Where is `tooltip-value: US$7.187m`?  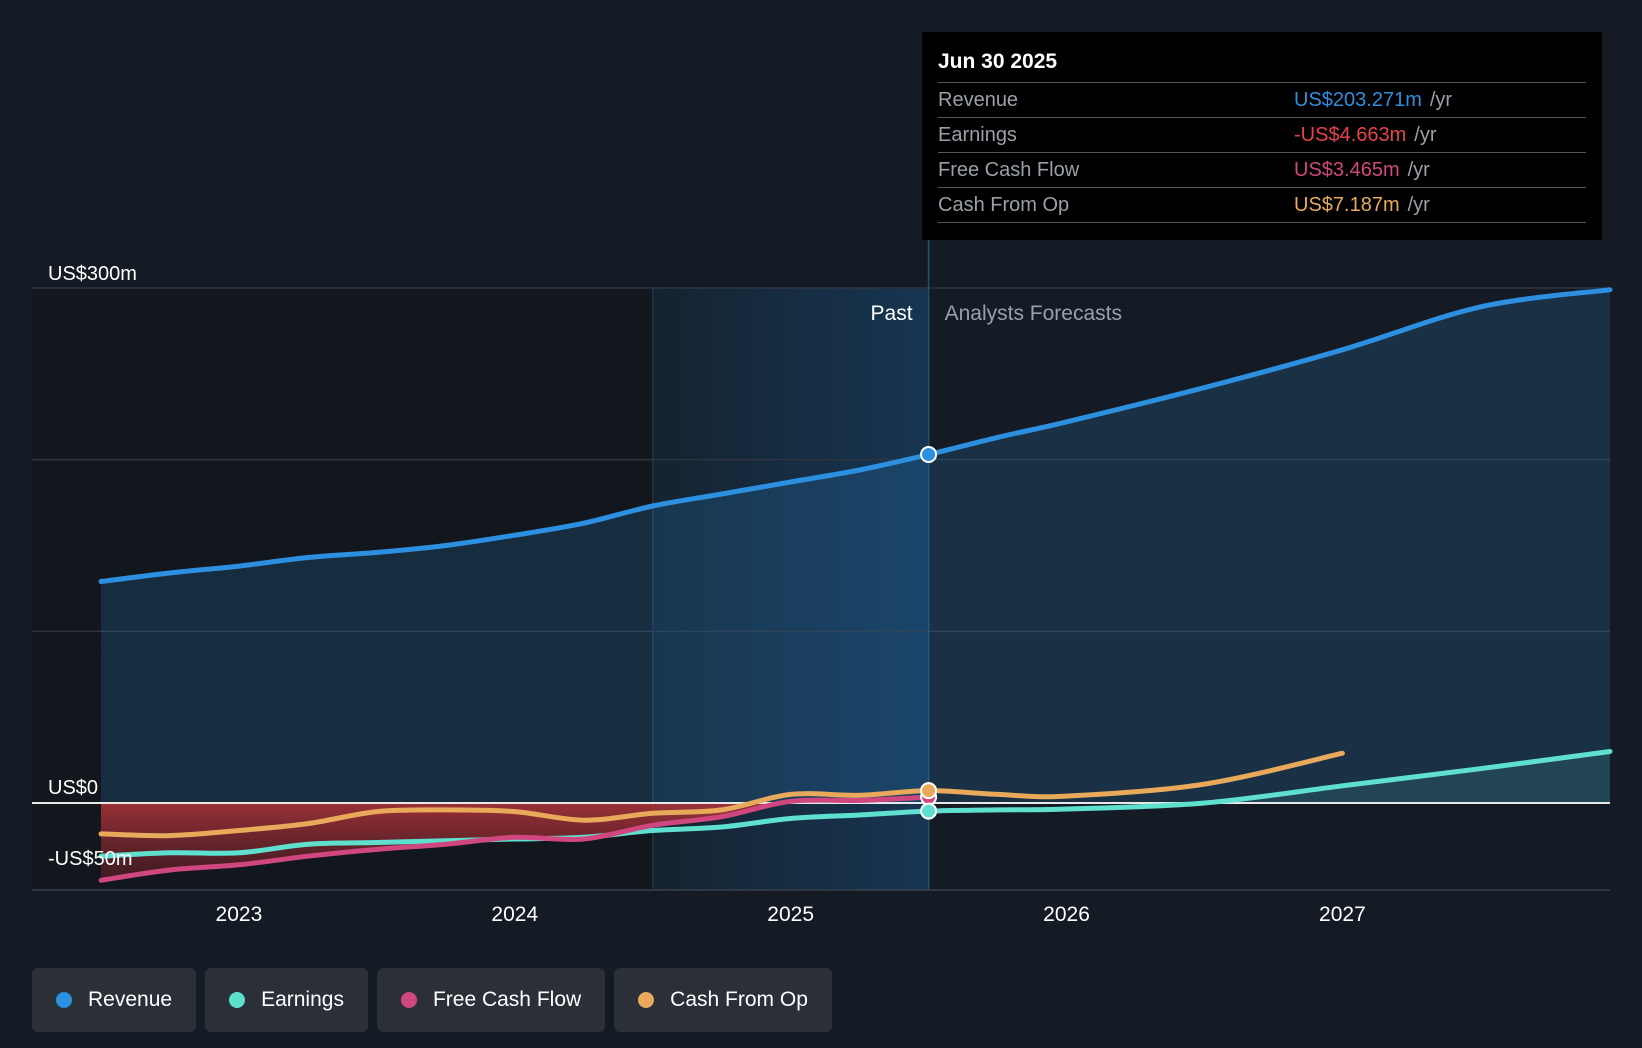 tooltip-value: US$7.187m is located at coordinates (1347, 205).